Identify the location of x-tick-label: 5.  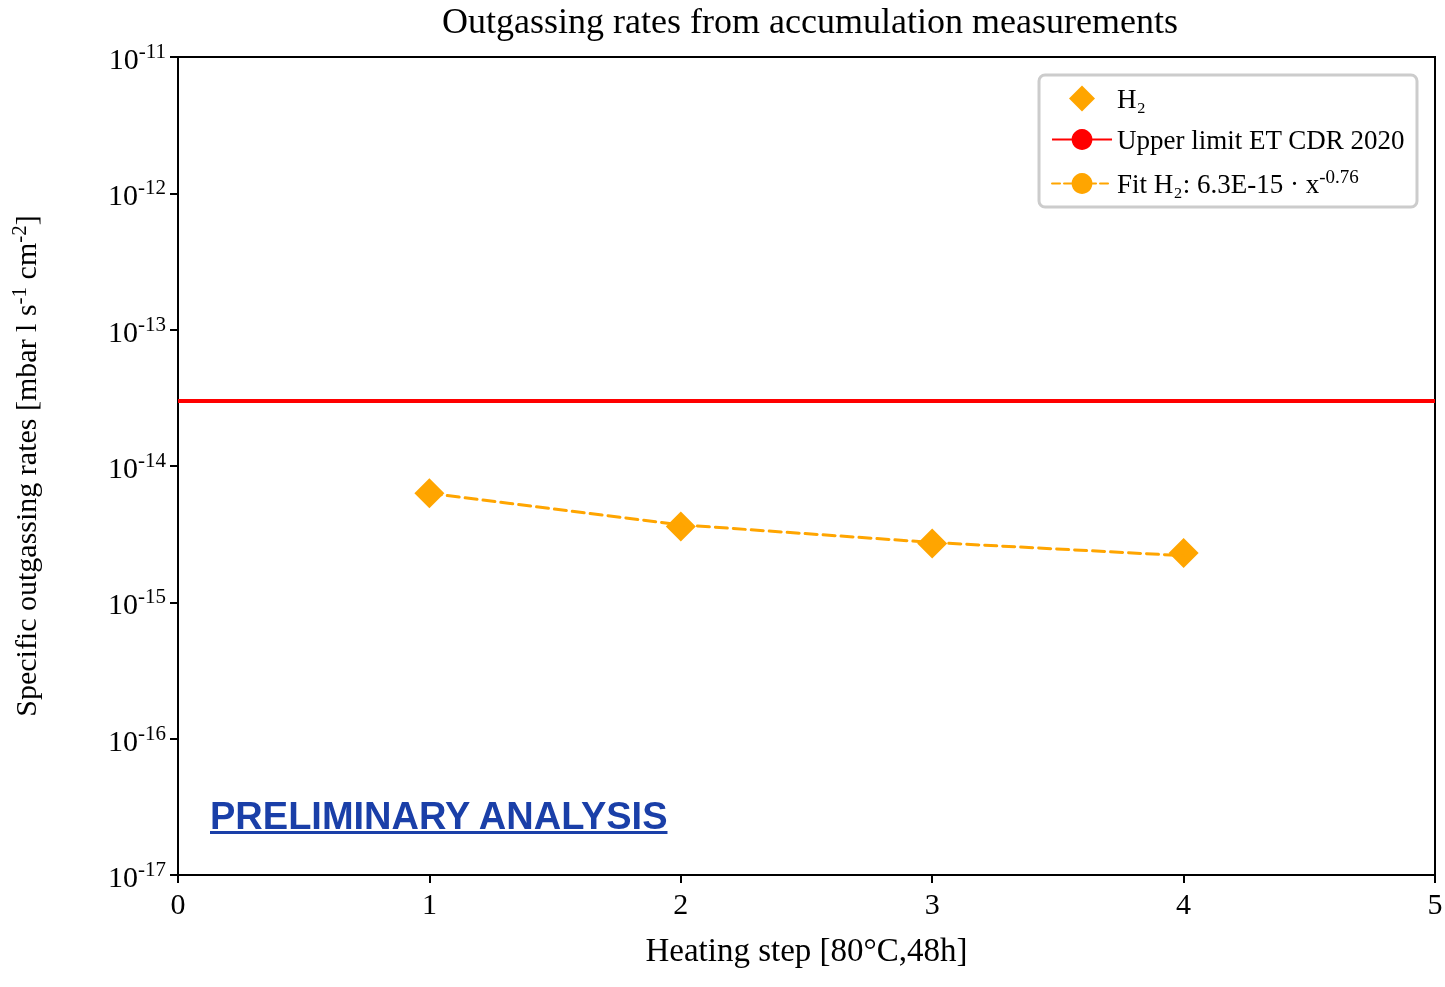
(1435, 903).